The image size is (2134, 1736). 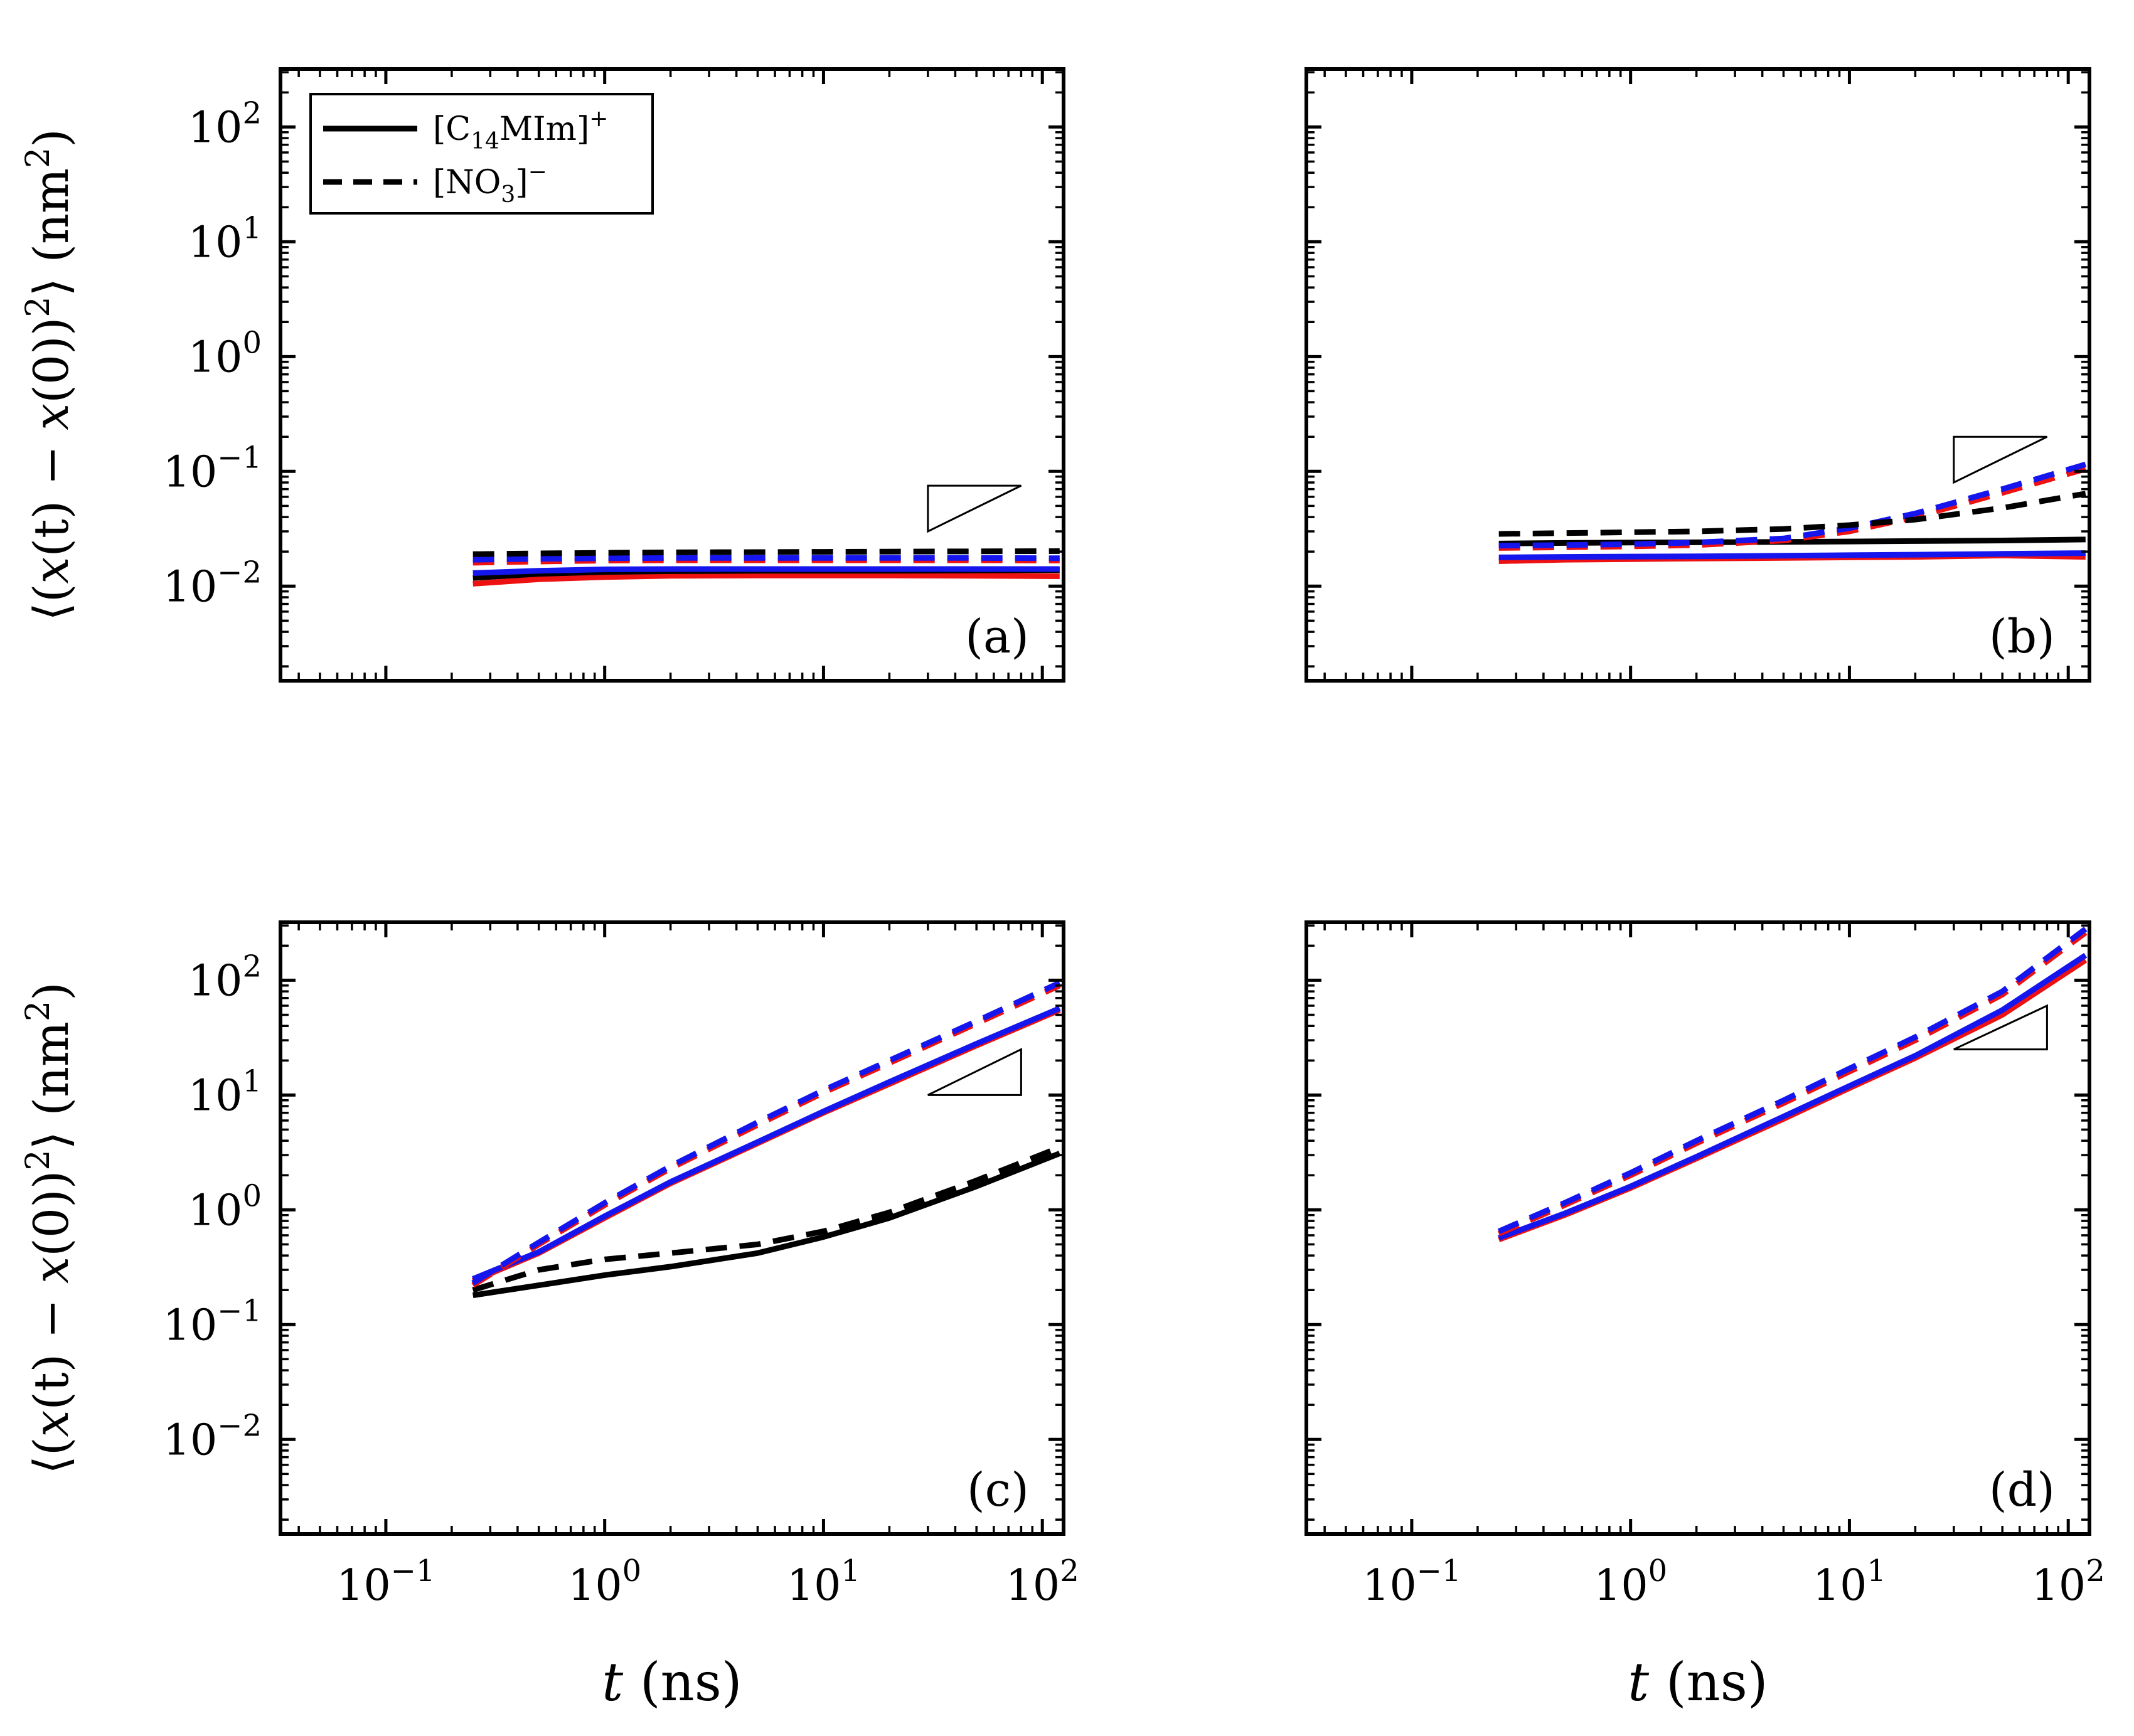 What do you see at coordinates (2022, 637) in the screenshot?
I see `panel-label: (b)` at bounding box center [2022, 637].